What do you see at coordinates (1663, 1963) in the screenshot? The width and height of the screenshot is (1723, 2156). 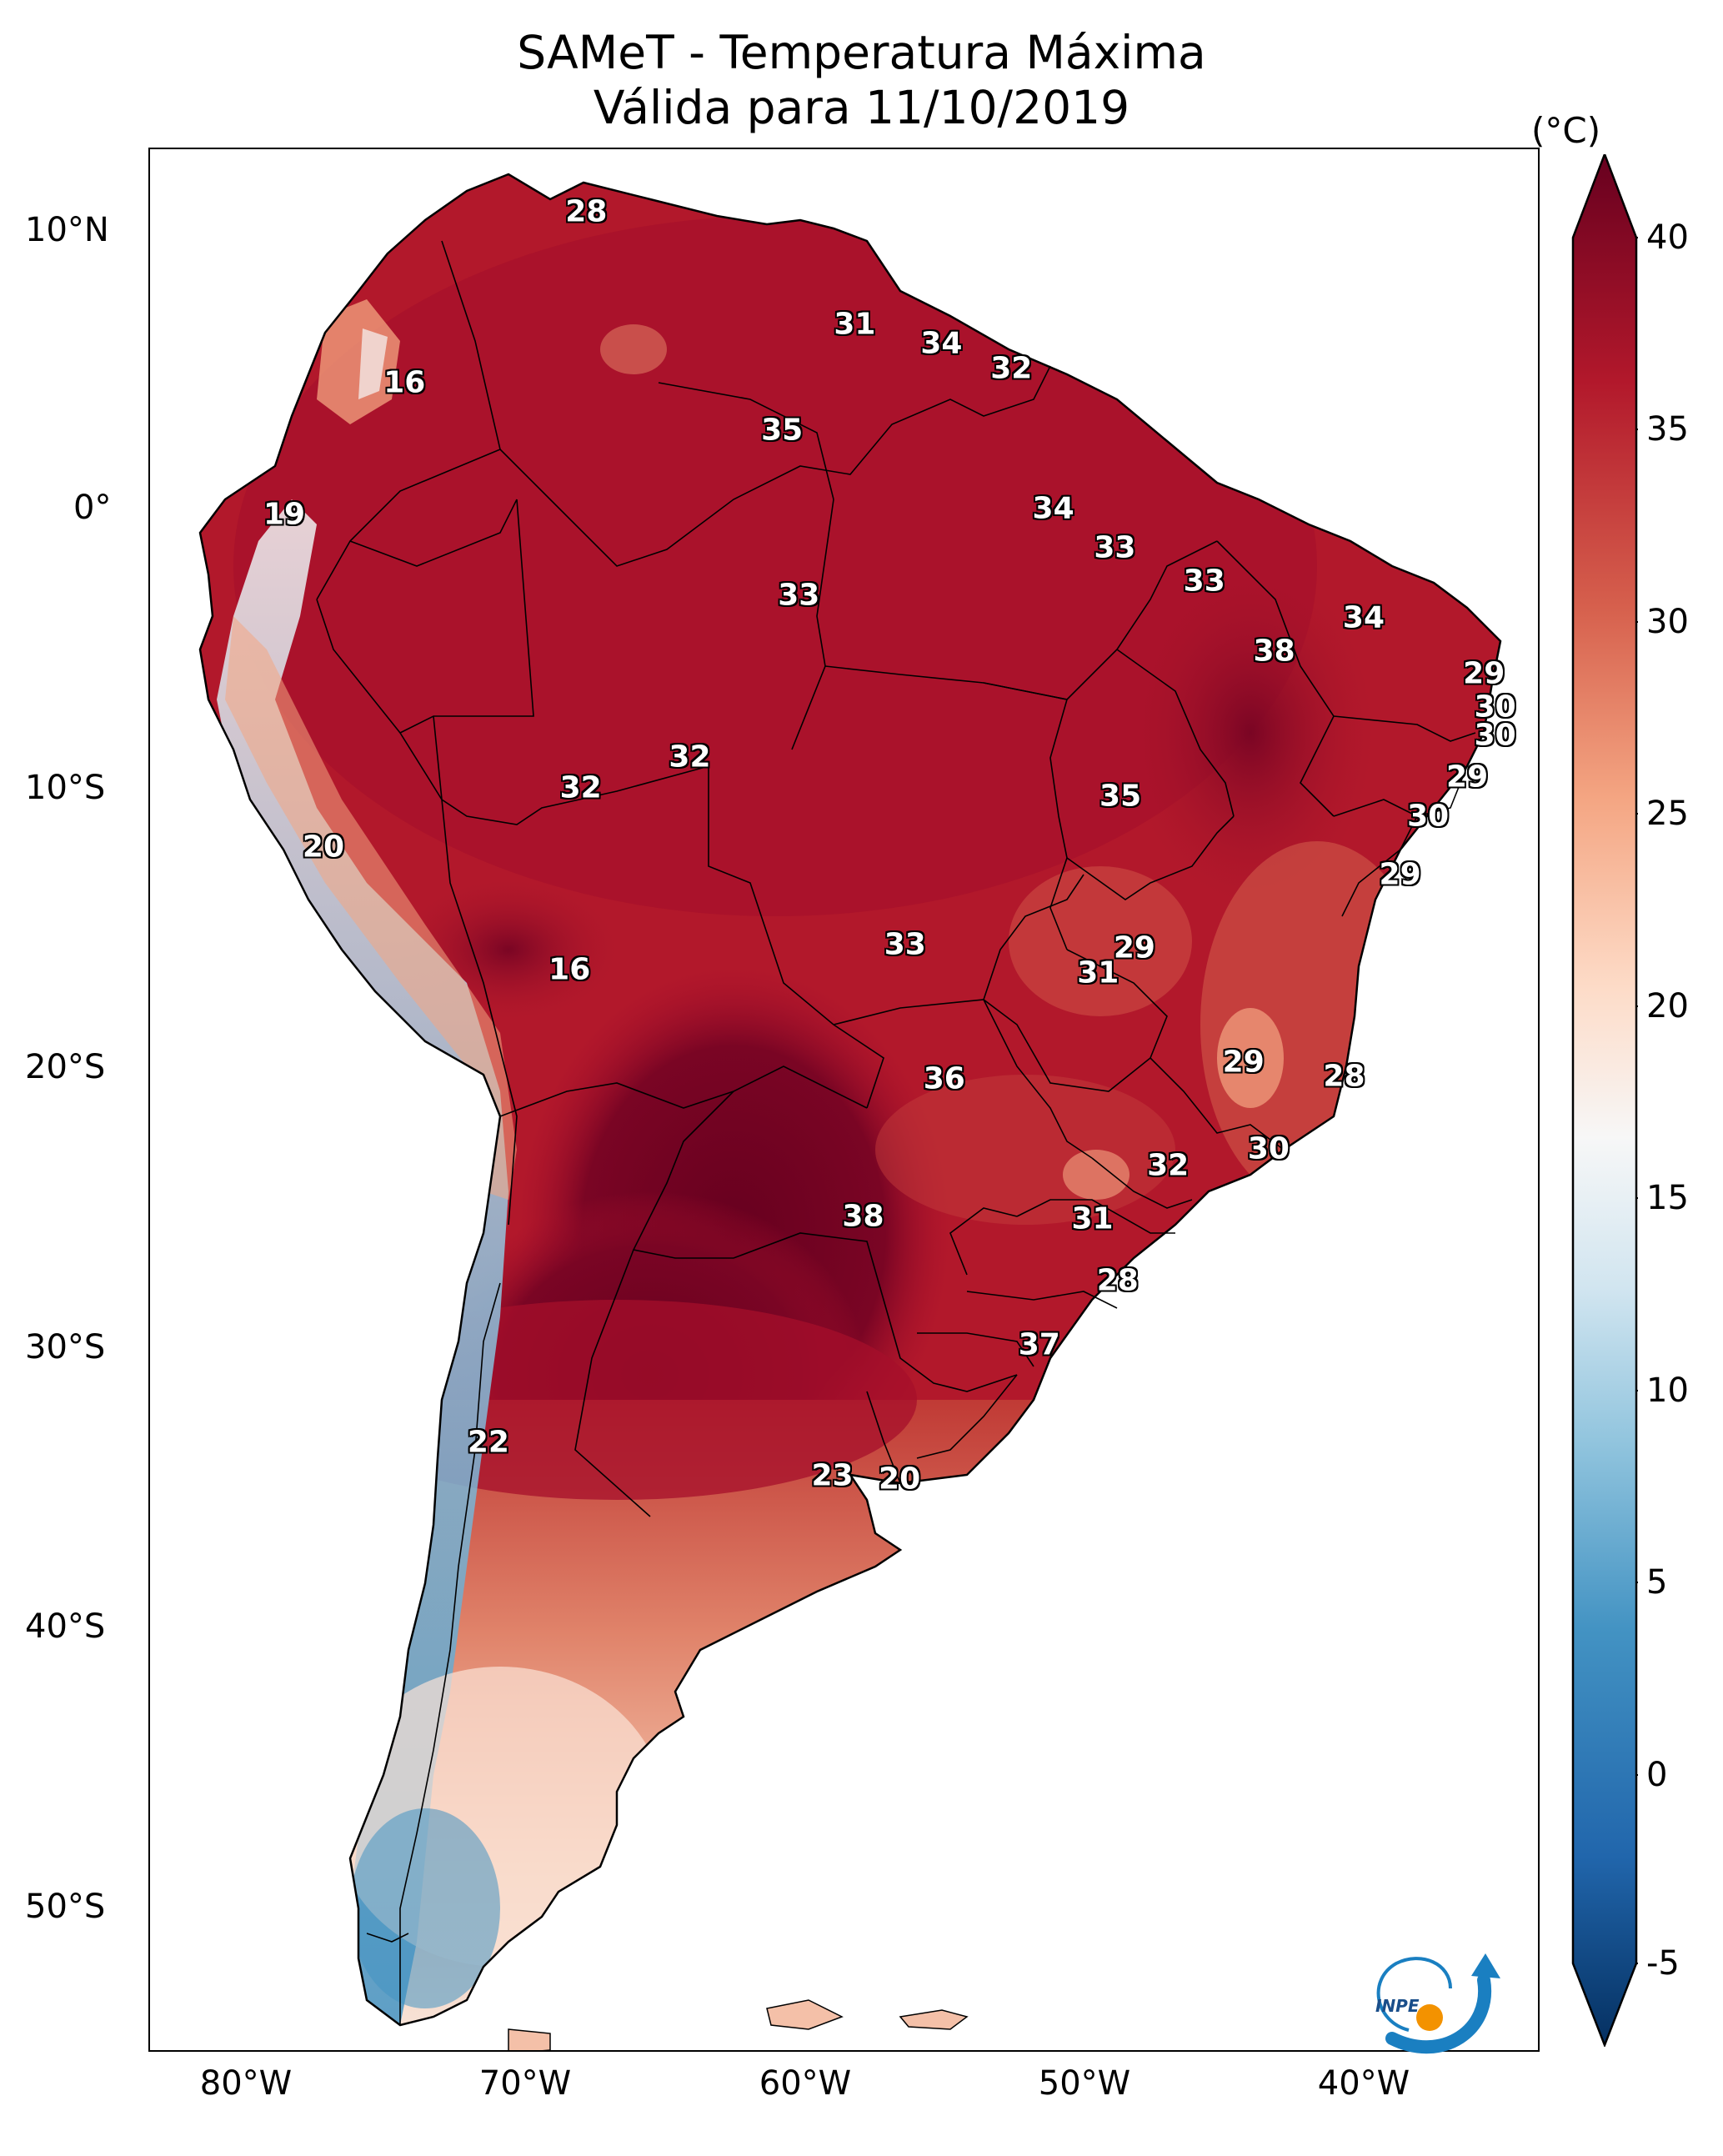 I see `colorbar-tick-minus5: -5` at bounding box center [1663, 1963].